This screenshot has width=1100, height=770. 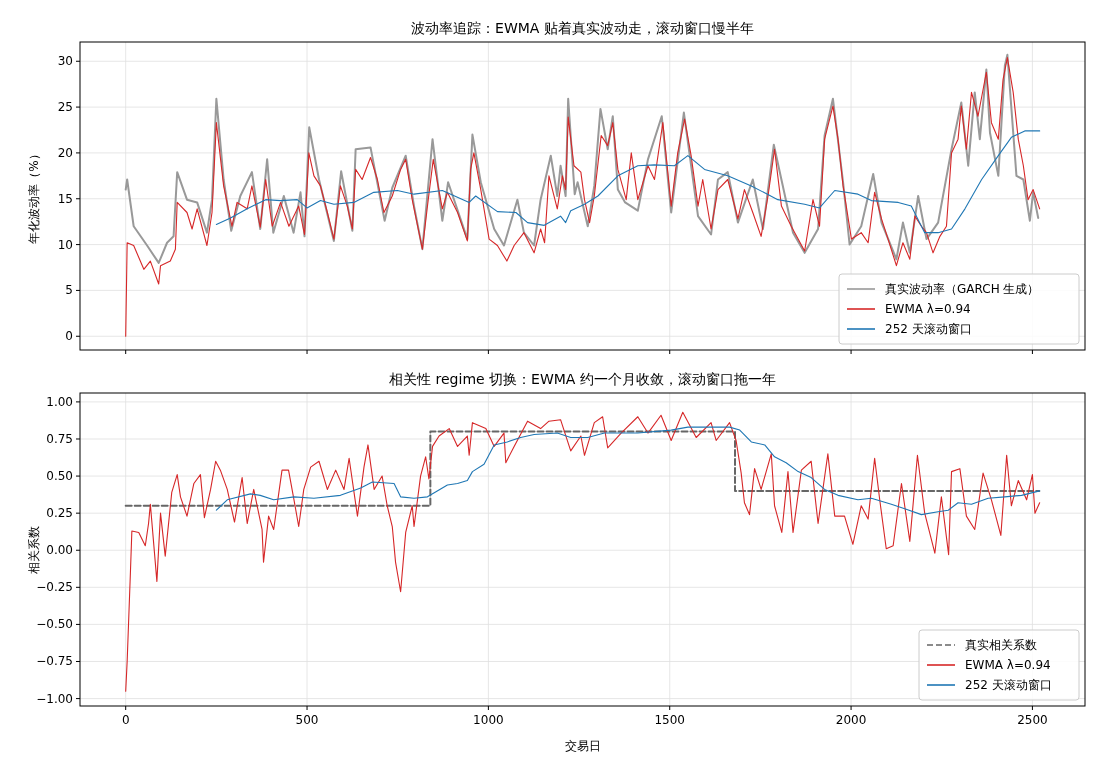 What do you see at coordinates (34, 196) in the screenshot?
I see `y-axis-title: 年化波动率（%）` at bounding box center [34, 196].